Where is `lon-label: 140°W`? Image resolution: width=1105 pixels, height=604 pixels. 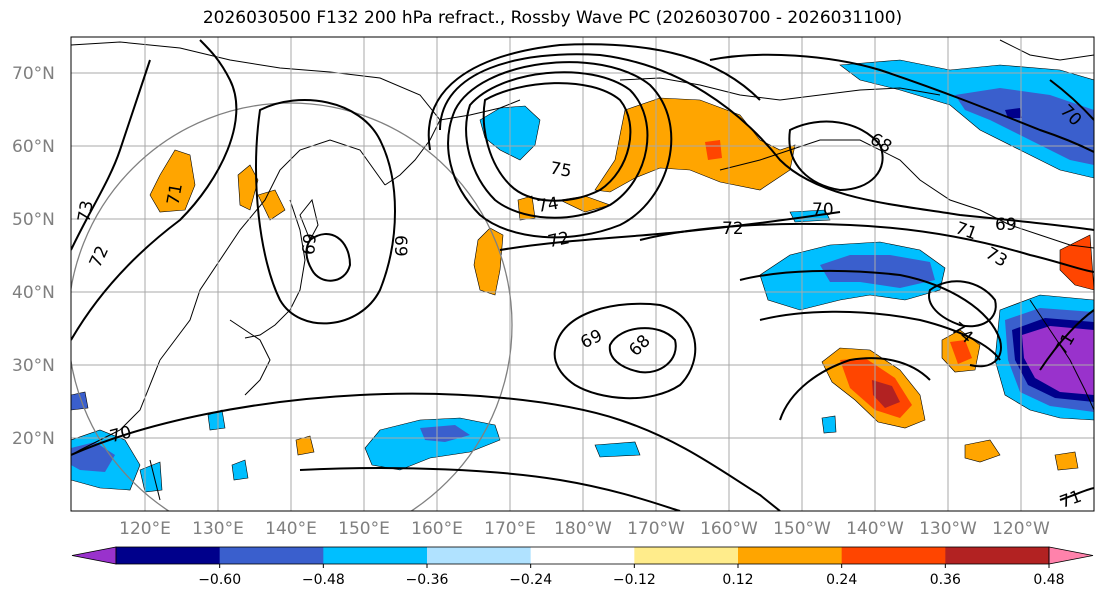 lon-label: 140°W is located at coordinates (875, 529).